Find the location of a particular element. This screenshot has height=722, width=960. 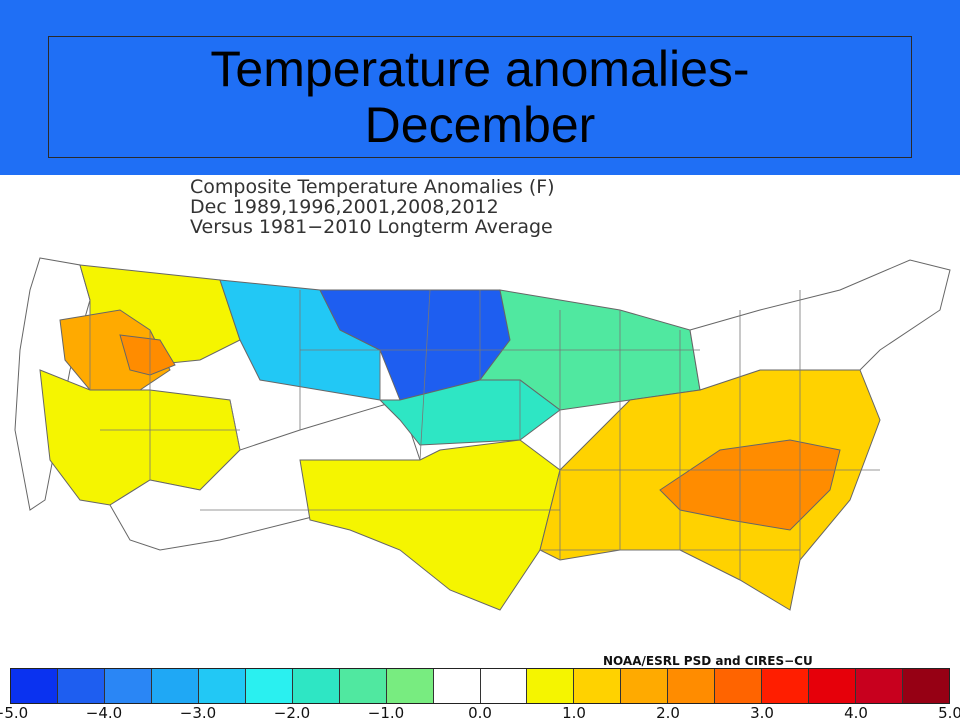

legend-tick-label: 3.0 is located at coordinates (762, 713).